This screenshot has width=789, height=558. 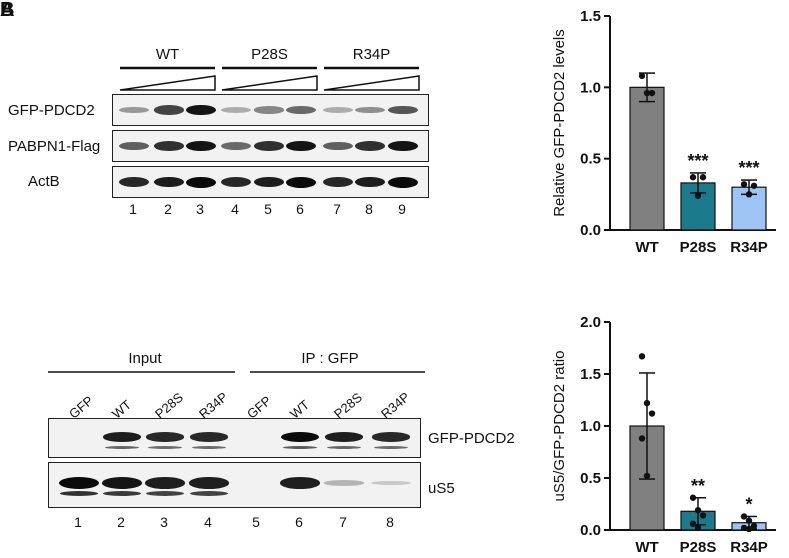 What do you see at coordinates (343, 522) in the screenshot?
I see `lane-number: 7` at bounding box center [343, 522].